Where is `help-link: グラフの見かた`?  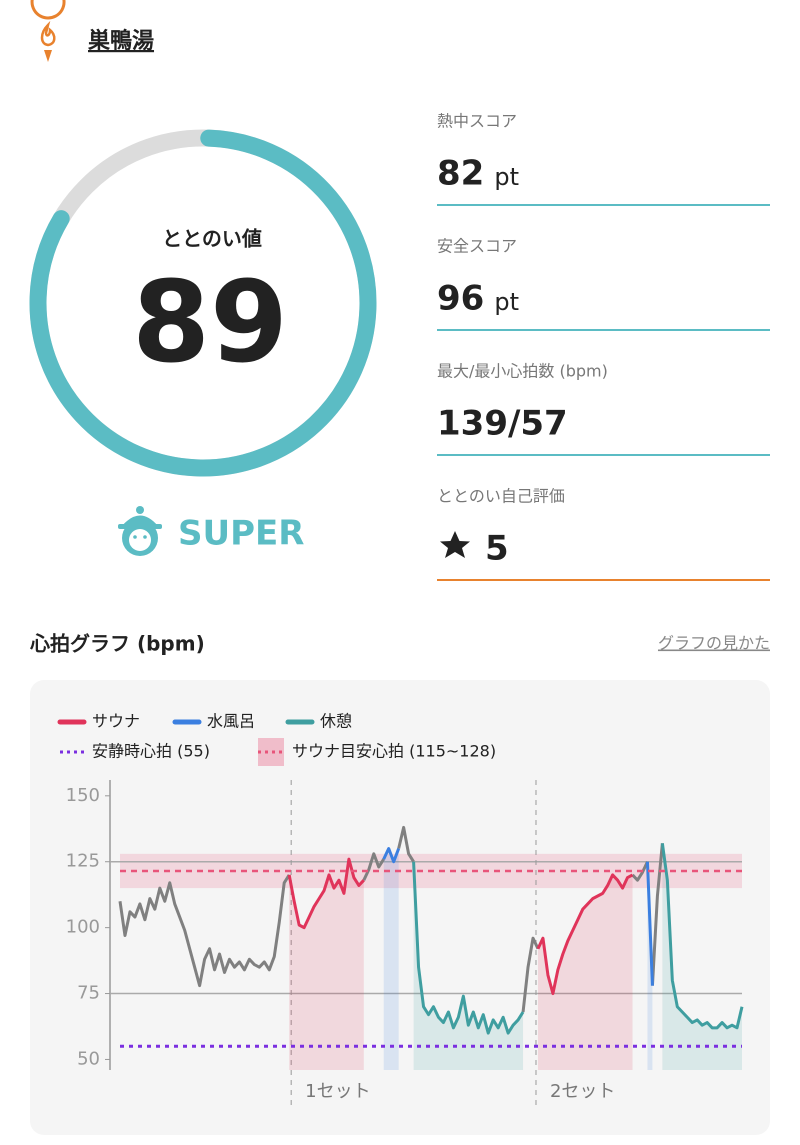
help-link: グラフの見かた is located at coordinates (714, 643).